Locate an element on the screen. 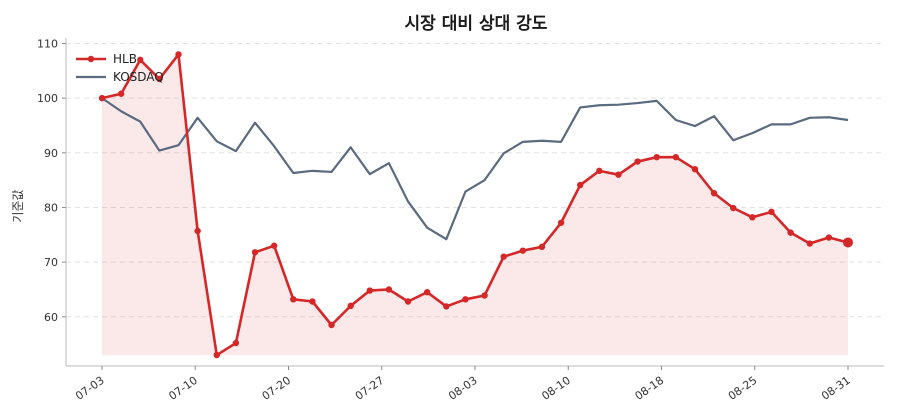 Image resolution: width=900 pixels, height=420 pixels. x-tick-label: 08-18 is located at coordinates (650, 388).